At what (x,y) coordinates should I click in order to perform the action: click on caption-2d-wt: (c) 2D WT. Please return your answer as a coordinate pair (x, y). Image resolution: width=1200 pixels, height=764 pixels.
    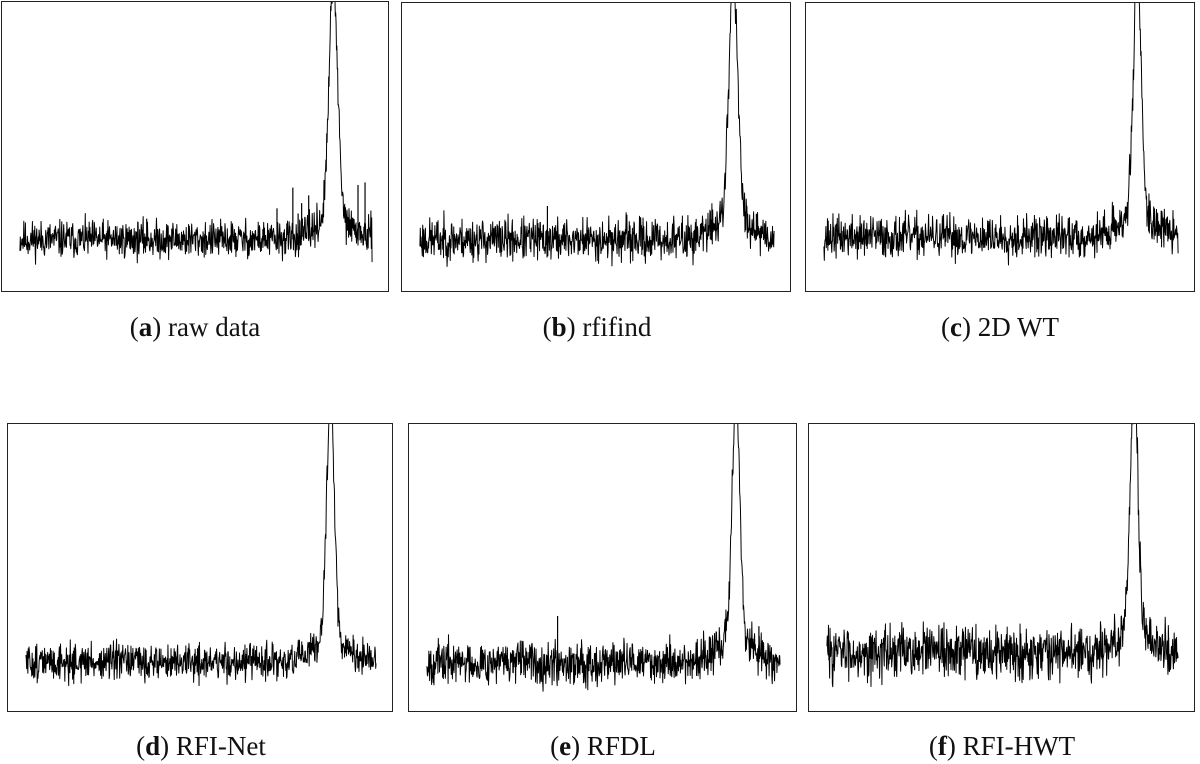
    Looking at the image, I should click on (1000, 327).